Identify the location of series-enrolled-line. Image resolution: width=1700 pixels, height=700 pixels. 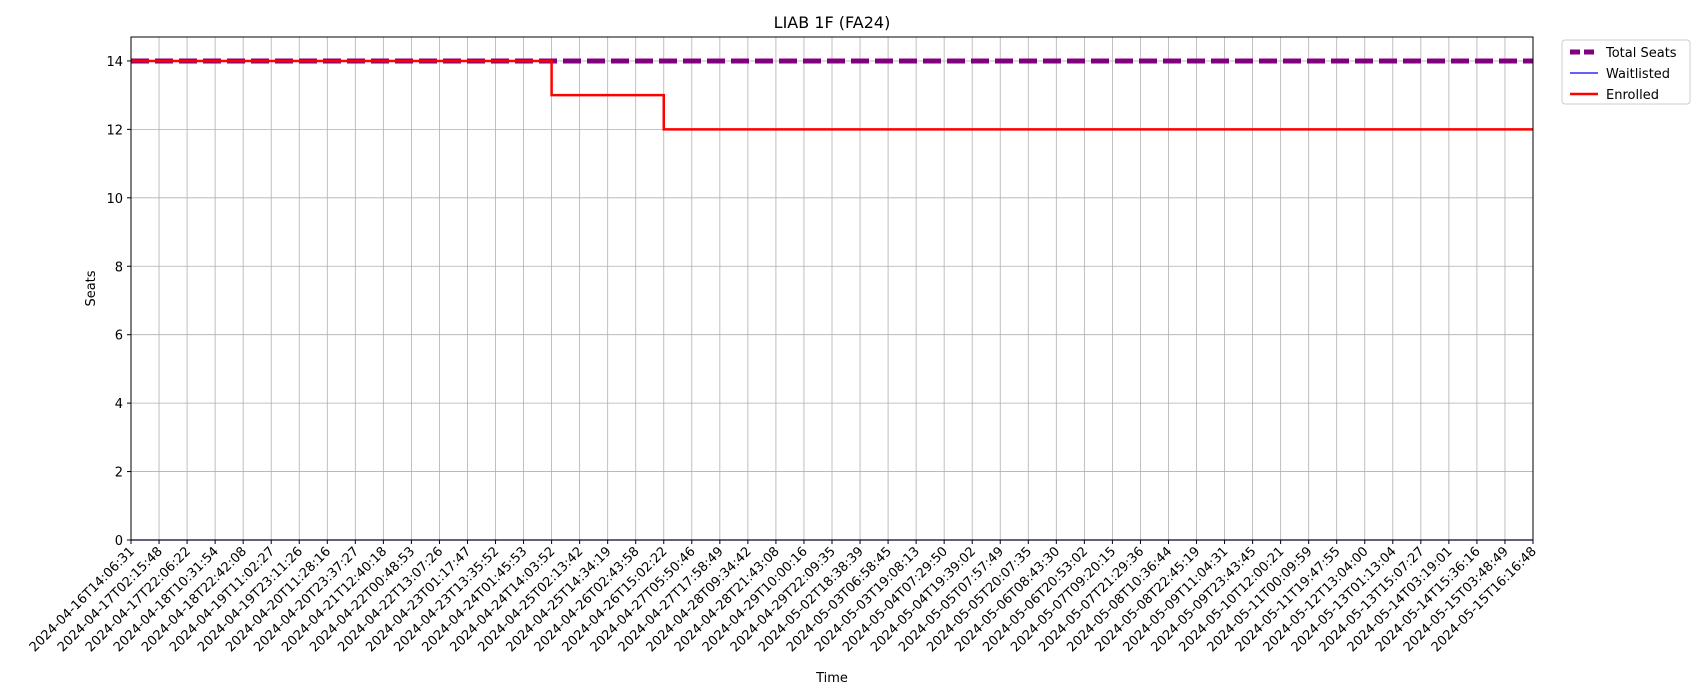
(832, 95).